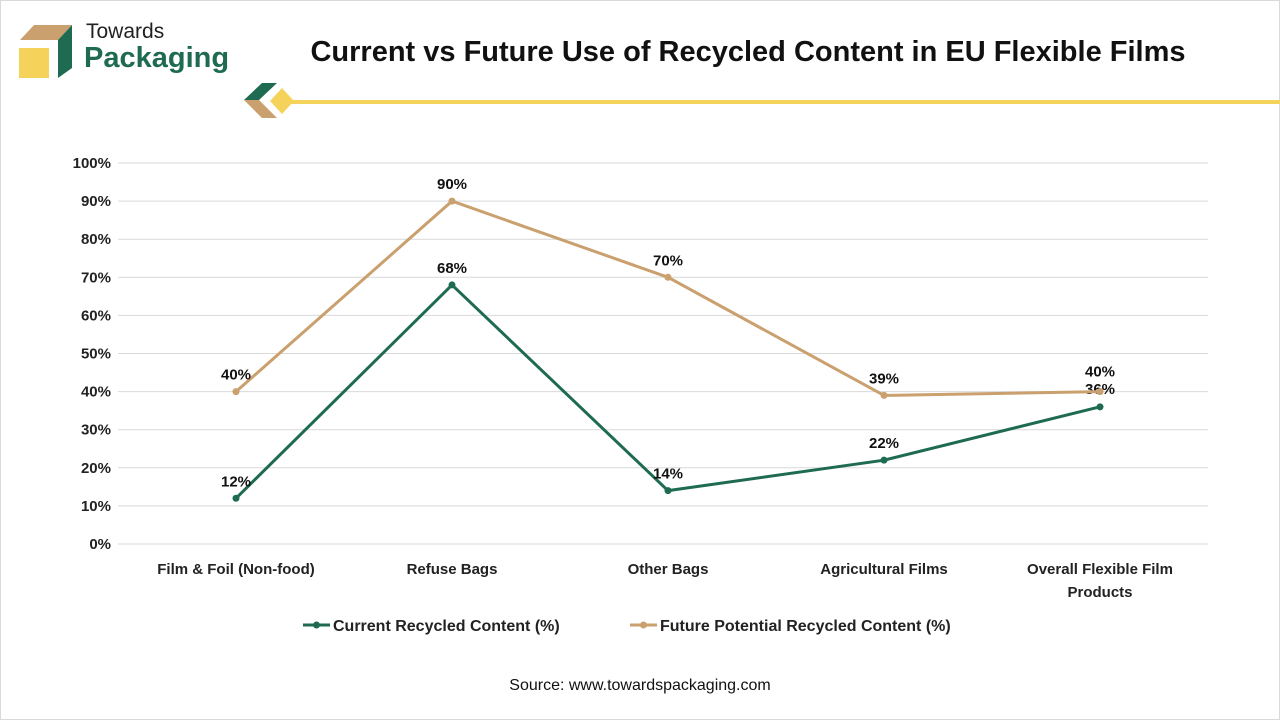  Describe the element at coordinates (282, 101) in the screenshot. I see `divider-diamond` at that location.